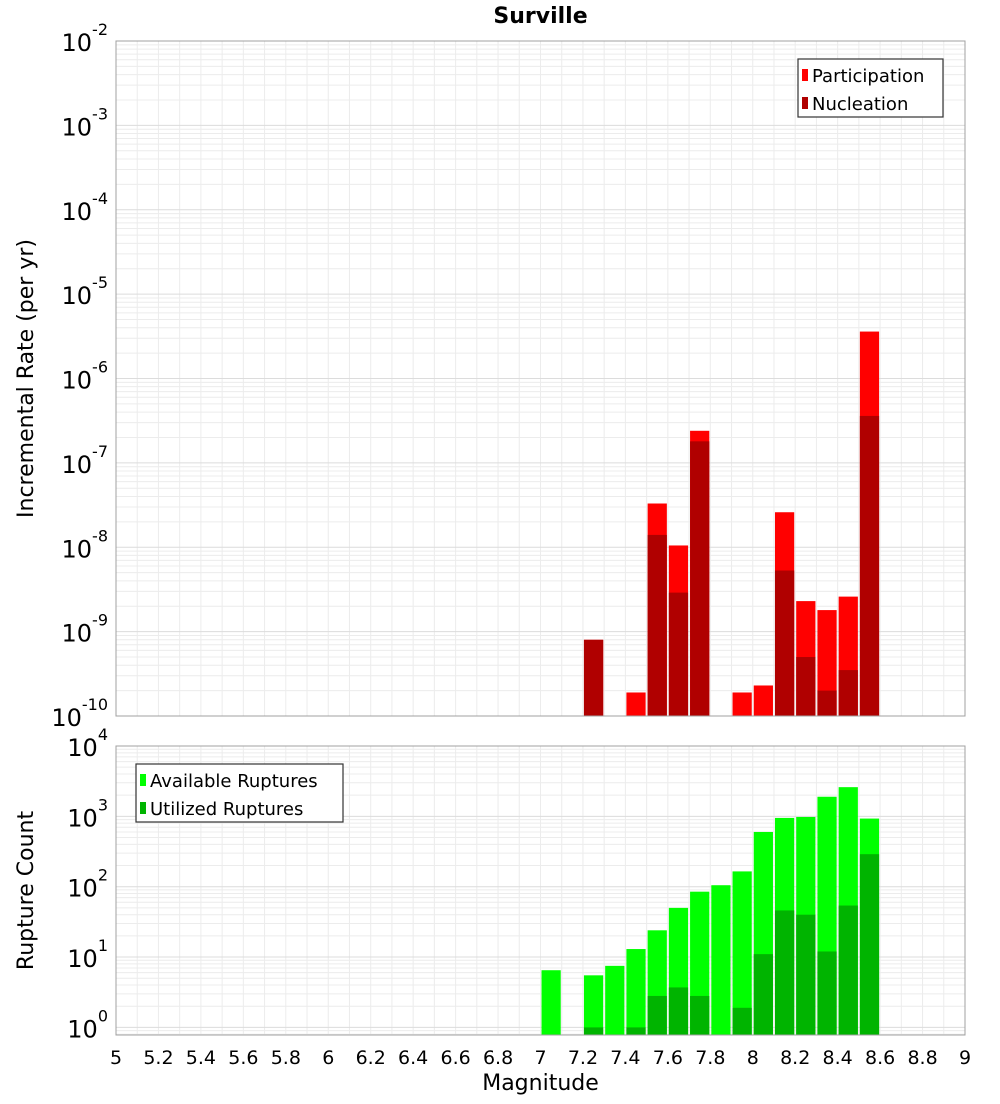 The image size is (1000, 1104). Describe the element at coordinates (965, 1058) in the screenshot. I see `x-tick-label: 9` at that location.